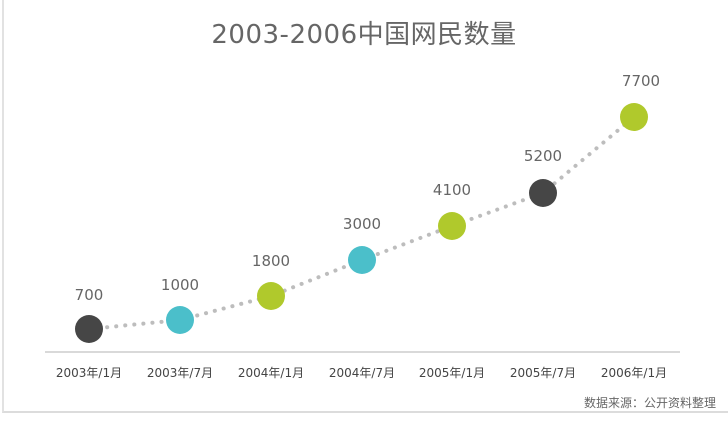 This screenshot has height=430, width=728. Describe the element at coordinates (649, 403) in the screenshot. I see `source-note: 数据来源：公开资料整理` at that location.